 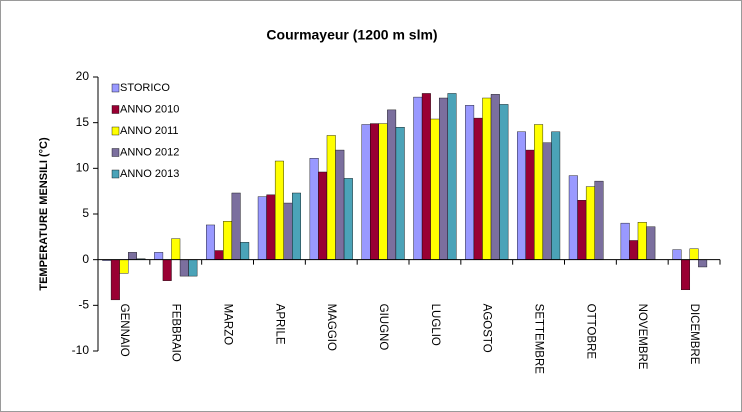 I want to click on y-tick-label: -5, so click(x=83, y=305).